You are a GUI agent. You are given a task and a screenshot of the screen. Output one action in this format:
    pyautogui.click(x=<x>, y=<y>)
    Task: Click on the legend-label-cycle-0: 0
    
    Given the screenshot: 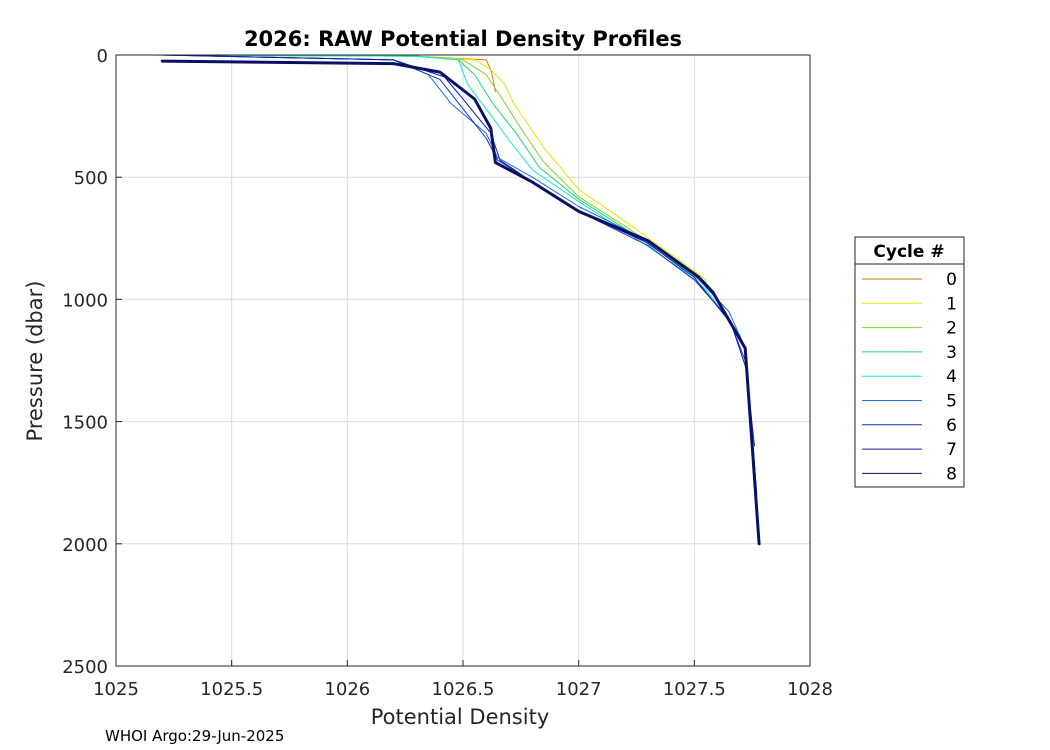 What is the action you would take?
    pyautogui.click(x=951, y=280)
    